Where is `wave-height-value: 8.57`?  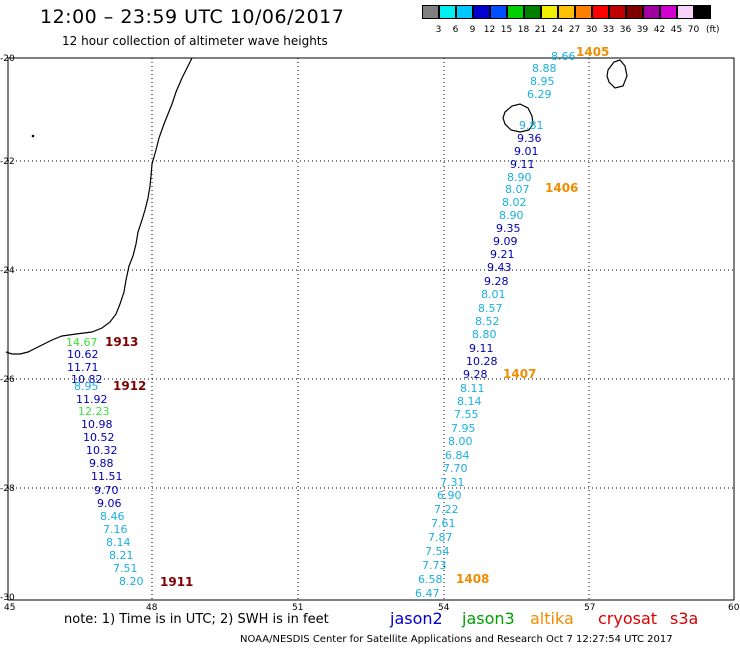 wave-height-value: 8.57 is located at coordinates (490, 308).